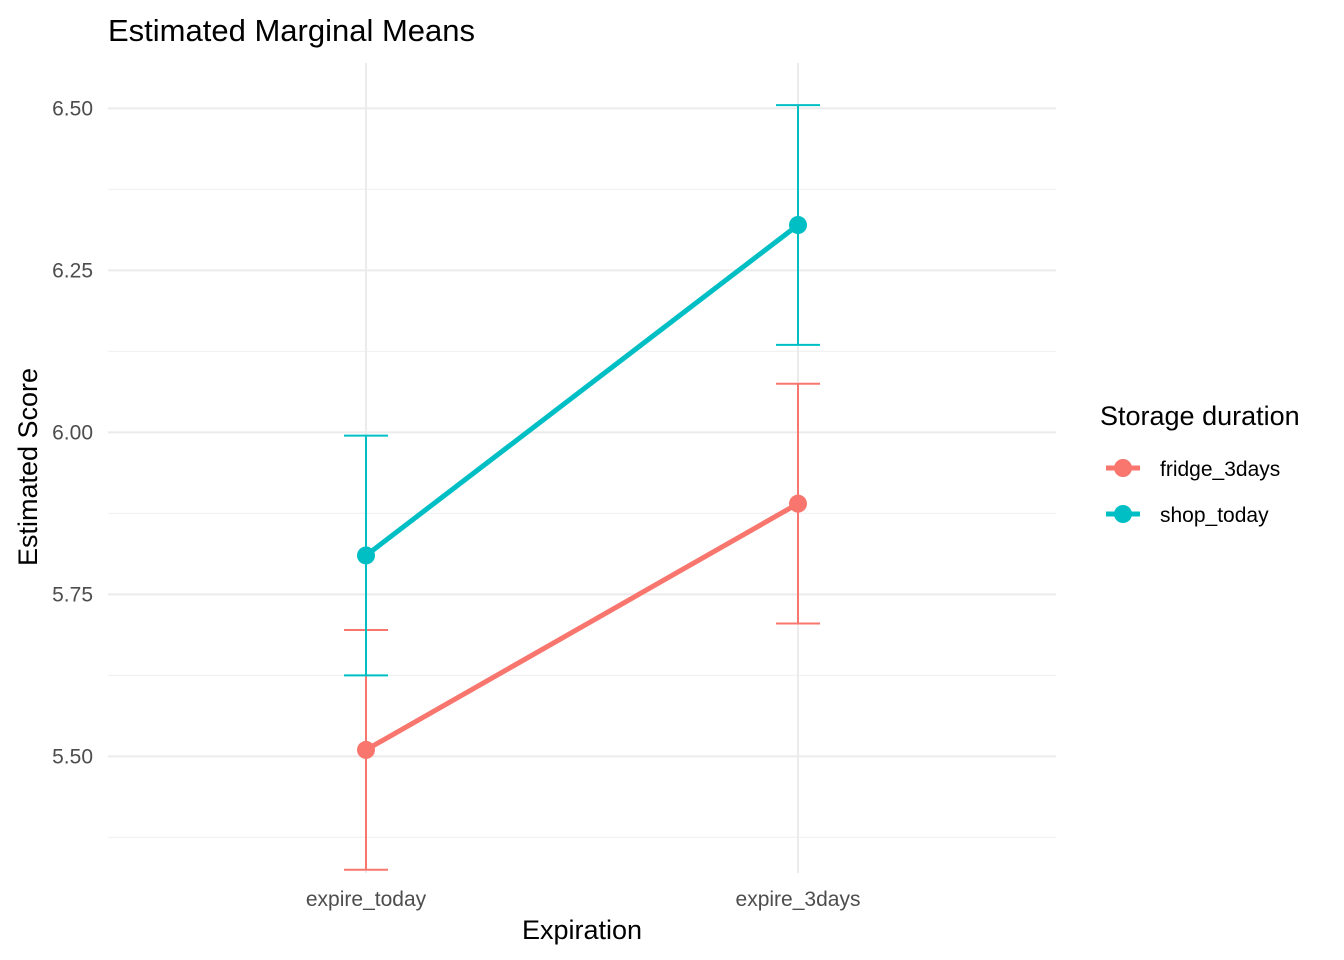 The width and height of the screenshot is (1344, 960). Describe the element at coordinates (1193, 492) in the screenshot. I see `legend-items: fridge_3days shop_today` at that location.